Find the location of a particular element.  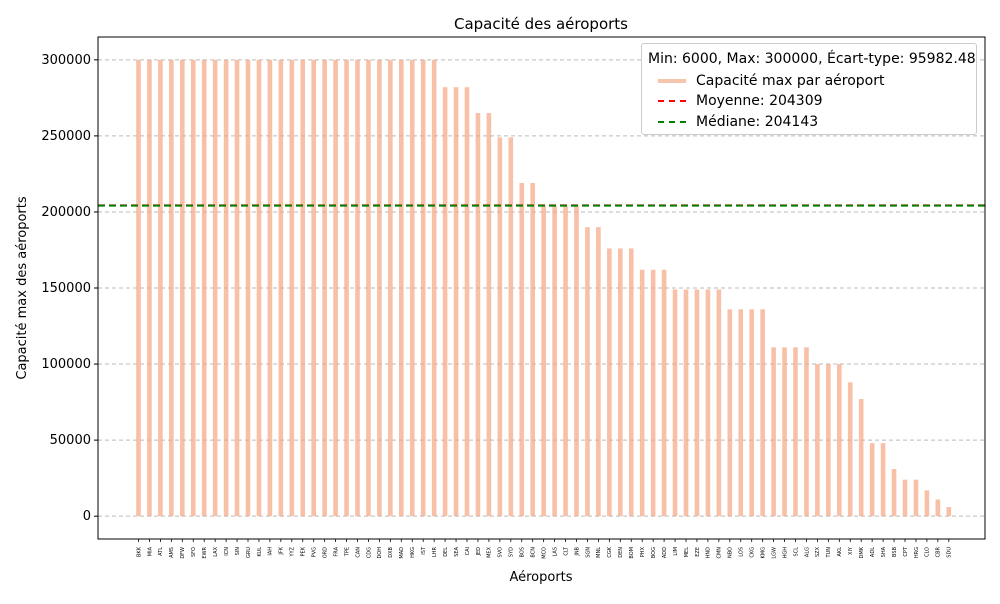

x-tick-label: LIM is located at coordinates (676, 551).